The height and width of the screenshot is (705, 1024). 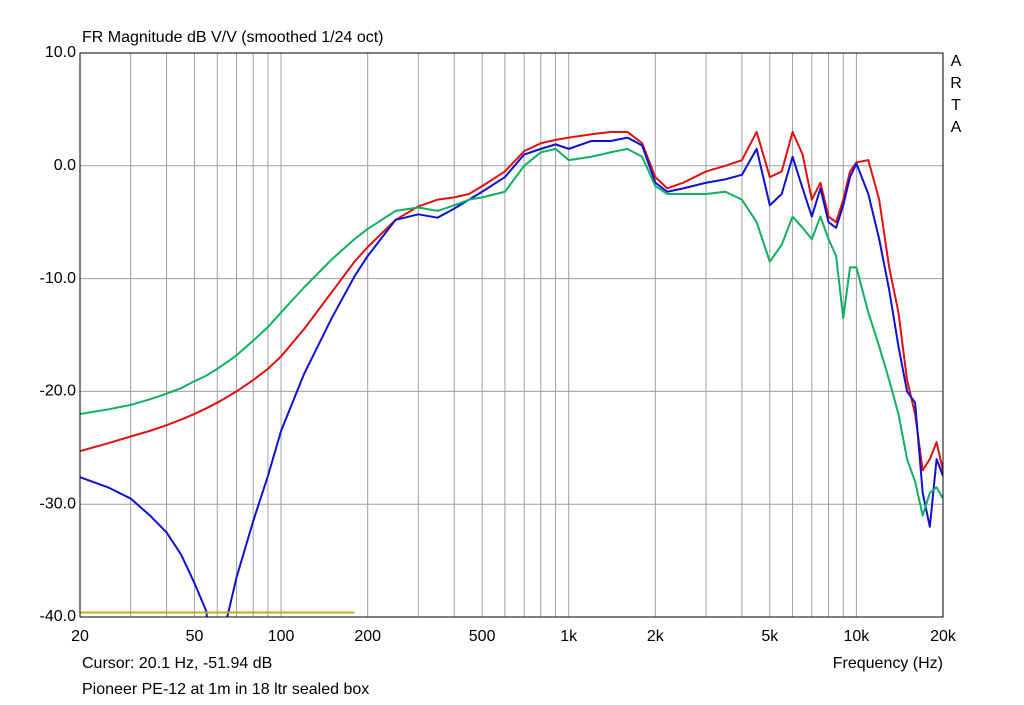 What do you see at coordinates (770, 636) in the screenshot?
I see `x-tick-label: 5k` at bounding box center [770, 636].